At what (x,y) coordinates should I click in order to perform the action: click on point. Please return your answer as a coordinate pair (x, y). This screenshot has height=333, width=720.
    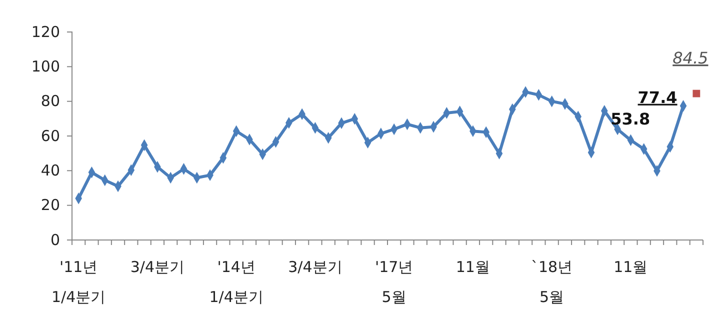
    Looking at the image, I should click on (696, 94).